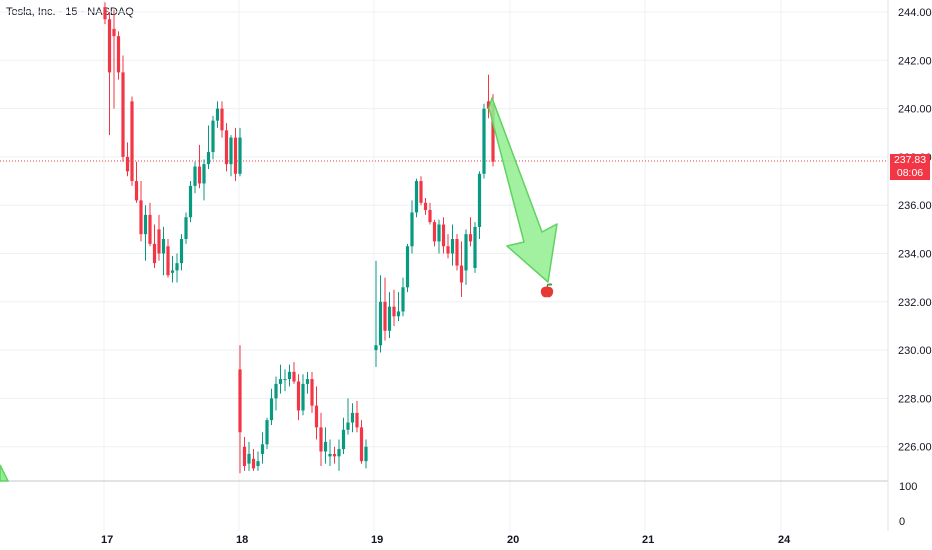 This screenshot has height=550, width=932. Describe the element at coordinates (915, 255) in the screenshot. I see `price-tick-label: 234.00` at that location.